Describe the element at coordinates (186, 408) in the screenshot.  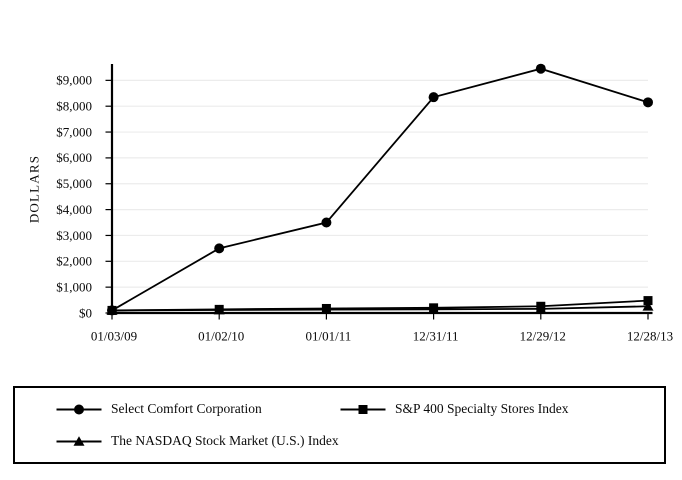
I see `legend-label-select-comfort: Select Comfort Corporation` at that location.